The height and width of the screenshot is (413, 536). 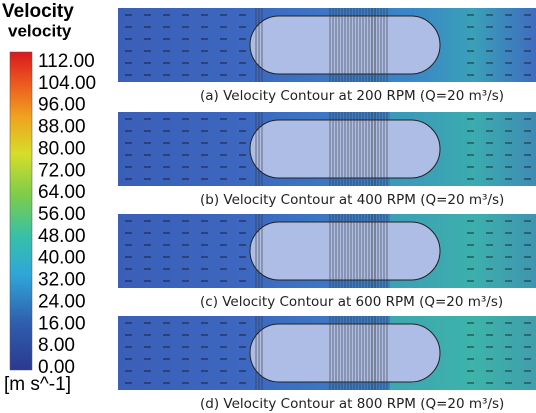 What do you see at coordinates (62, 192) in the screenshot?
I see `colorbar-label: 64.00` at bounding box center [62, 192].